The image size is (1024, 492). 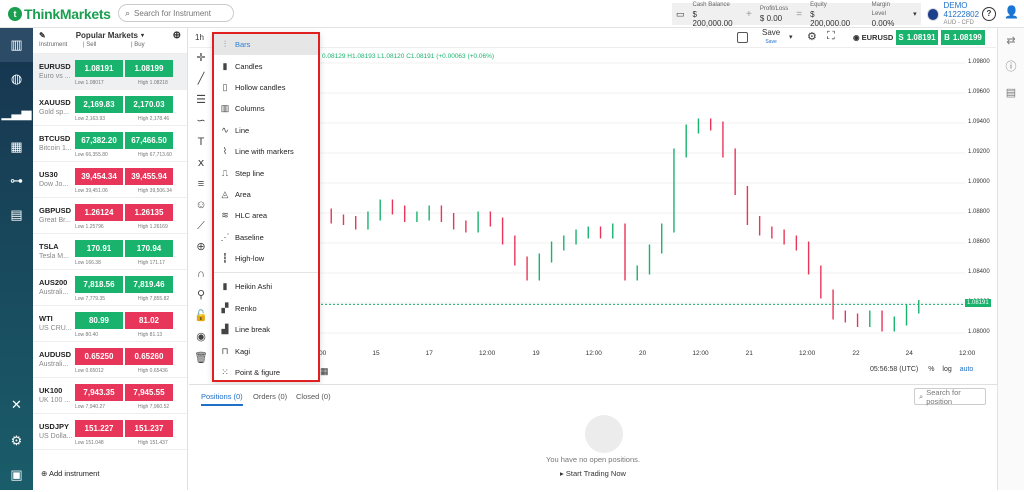 I want to click on date-range-icon: ▦, so click(x=324, y=371).